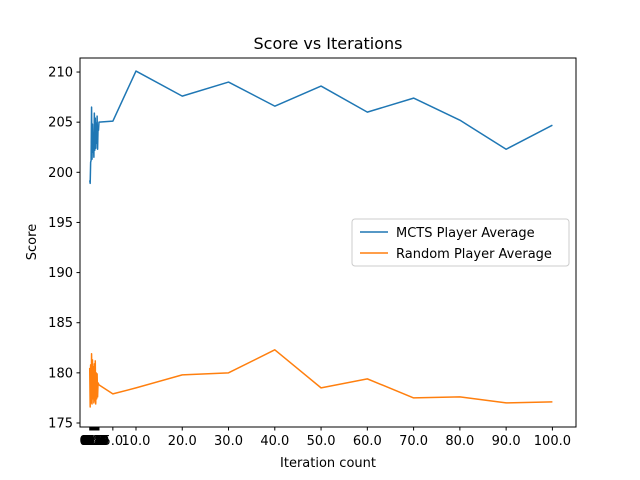 This screenshot has width=640, height=480. Describe the element at coordinates (113, 441) in the screenshot. I see `x-tick-label: 5.0` at that location.